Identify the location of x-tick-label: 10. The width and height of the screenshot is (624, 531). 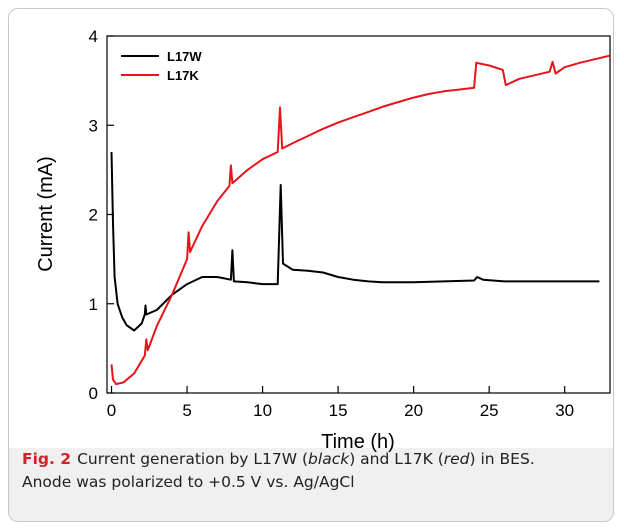
(262, 410).